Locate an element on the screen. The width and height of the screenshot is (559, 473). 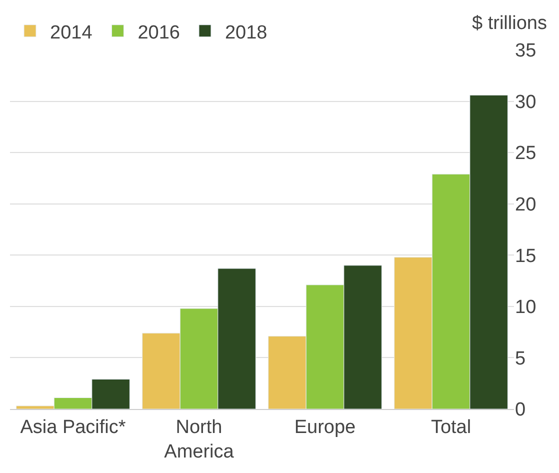
y-tick-label: 30 is located at coordinates (525, 102).